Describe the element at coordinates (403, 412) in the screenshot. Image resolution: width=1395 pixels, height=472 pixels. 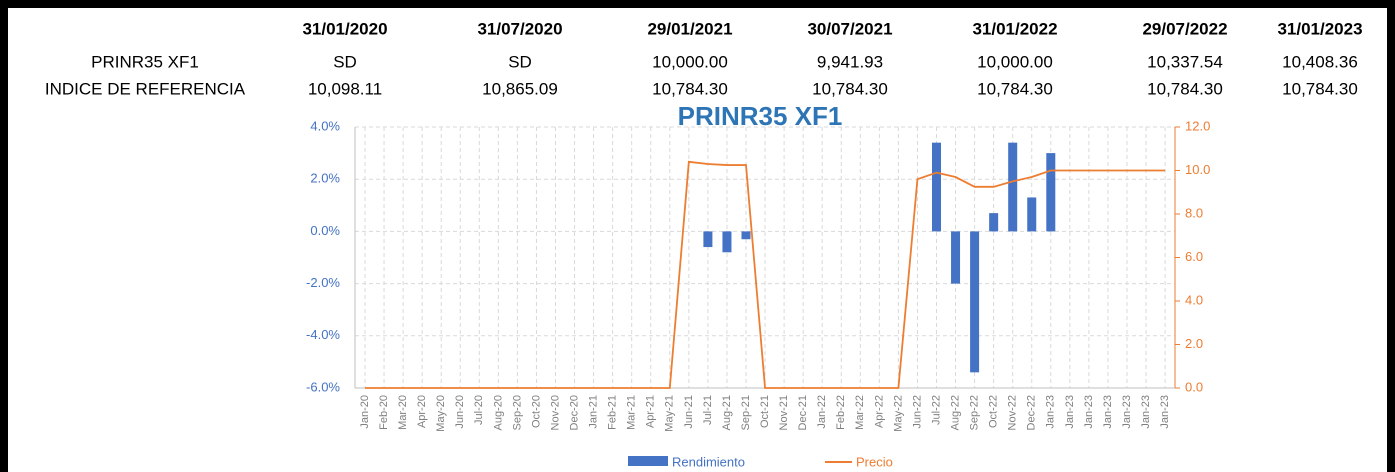
I see `x-tick-label: Mar-20` at that location.